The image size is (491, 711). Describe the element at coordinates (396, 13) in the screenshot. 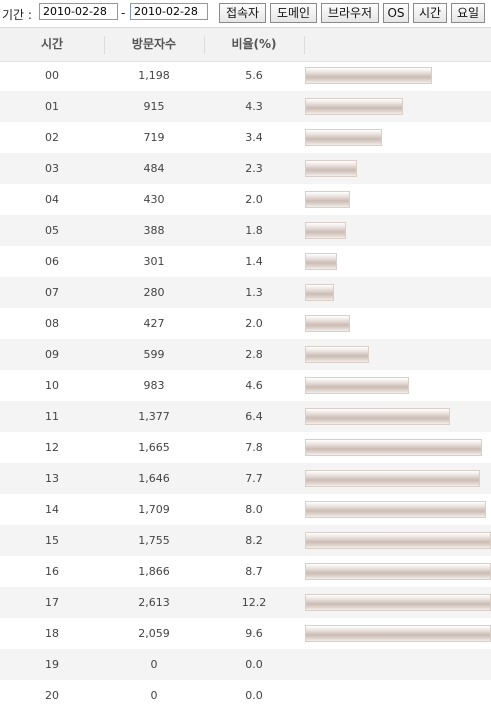

I see `os-button: OS` at that location.